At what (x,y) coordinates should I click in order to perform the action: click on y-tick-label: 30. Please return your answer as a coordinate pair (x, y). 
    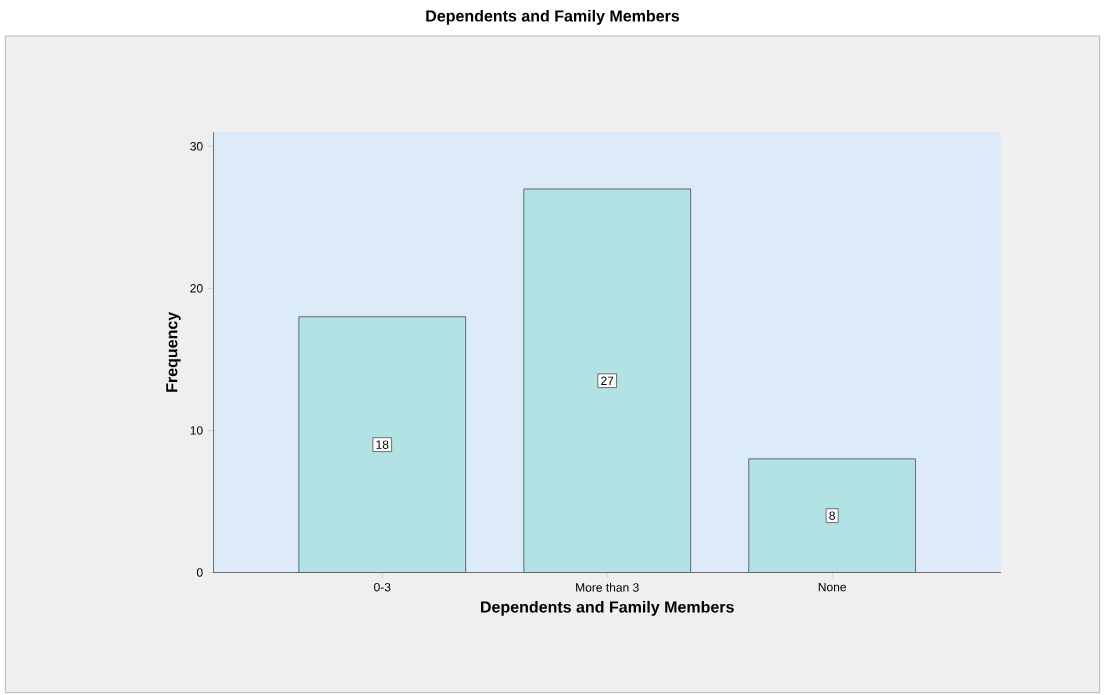
    Looking at the image, I should click on (196, 146).